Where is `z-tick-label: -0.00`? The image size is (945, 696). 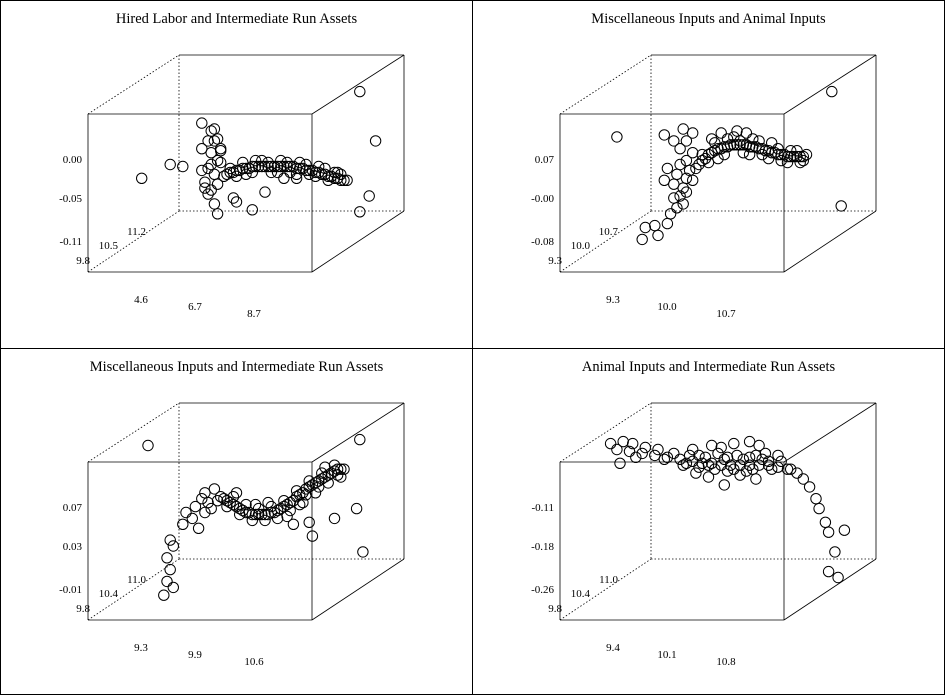
z-tick-label: -0.00 is located at coordinates (542, 199).